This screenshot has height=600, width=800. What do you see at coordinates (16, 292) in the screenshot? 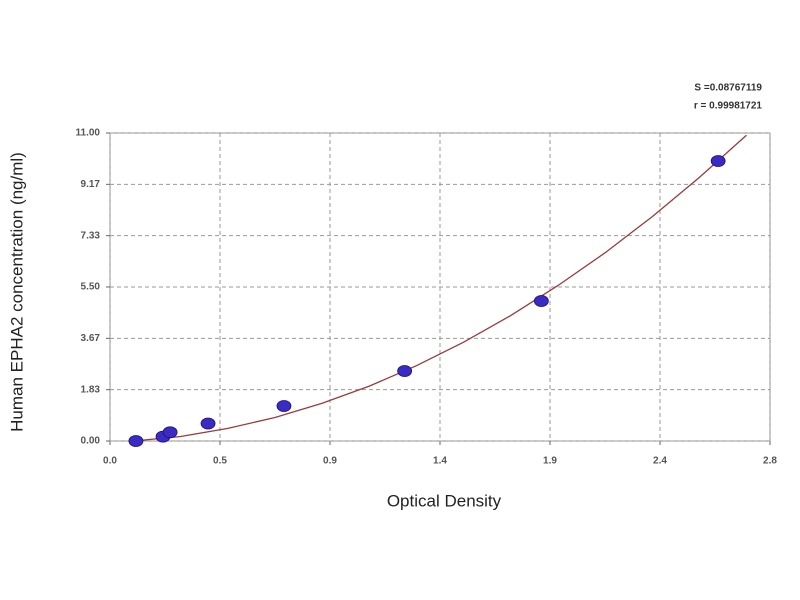
I see `y-axis-label: Human EPHA2 concentration (ng/ml)` at bounding box center [16, 292].